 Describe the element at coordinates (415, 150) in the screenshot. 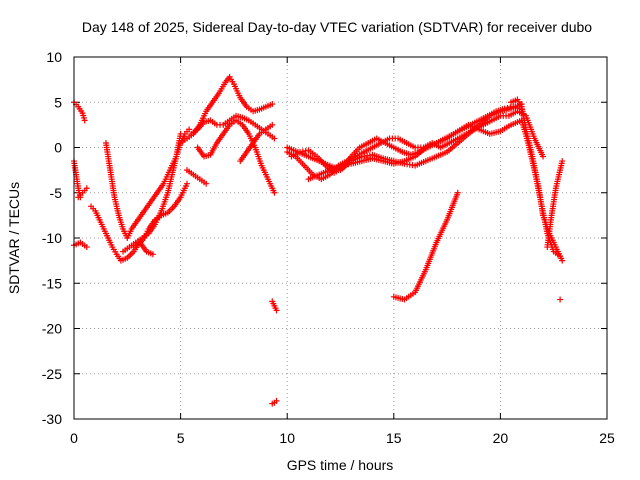

I see `series-arc-s` at that location.